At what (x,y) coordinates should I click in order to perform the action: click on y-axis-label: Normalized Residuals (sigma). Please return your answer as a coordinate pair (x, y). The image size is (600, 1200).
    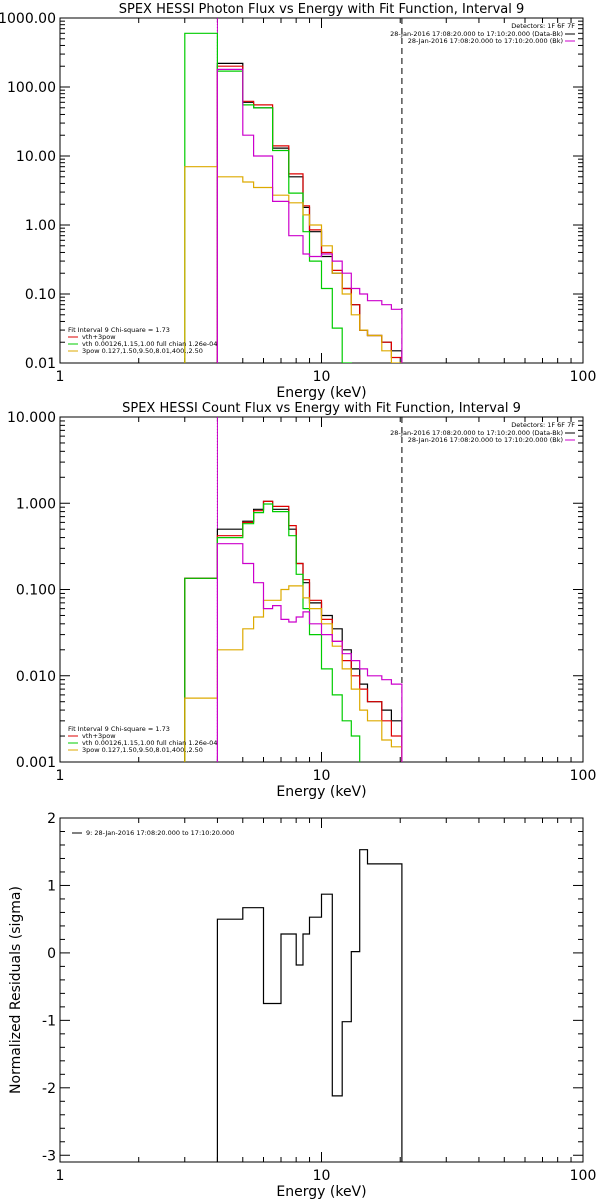
    Looking at the image, I should click on (16, 990).